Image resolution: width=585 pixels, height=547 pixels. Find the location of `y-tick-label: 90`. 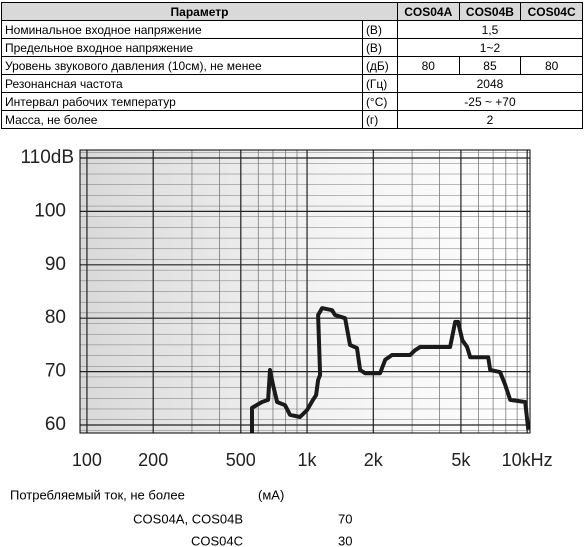

y-tick-label: 90 is located at coordinates (55, 264).